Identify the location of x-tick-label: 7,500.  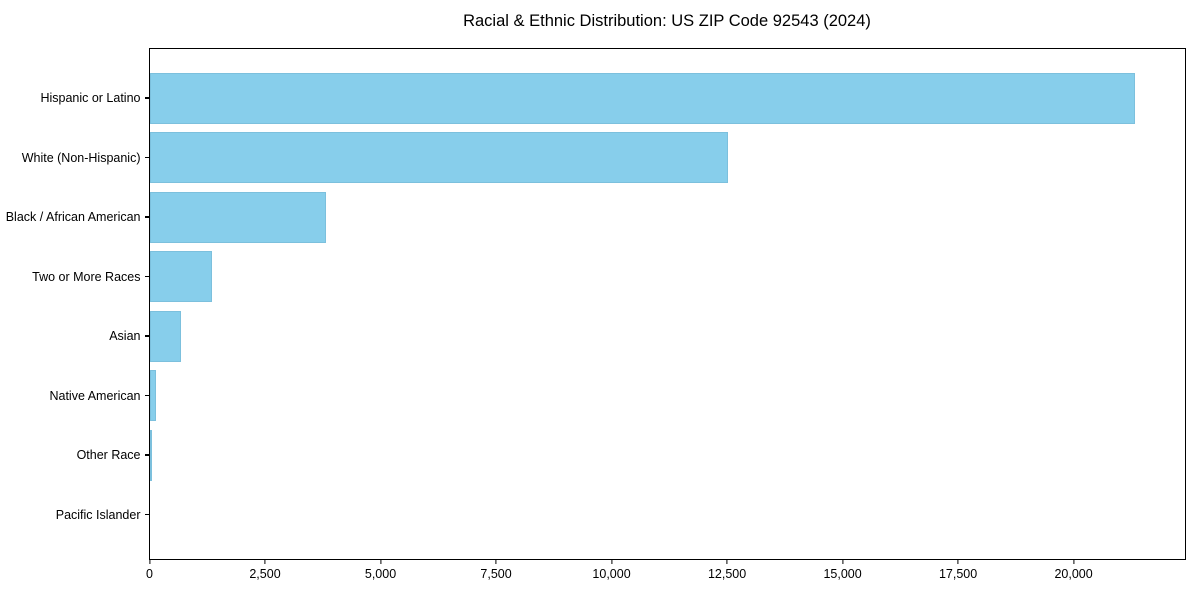
(496, 574).